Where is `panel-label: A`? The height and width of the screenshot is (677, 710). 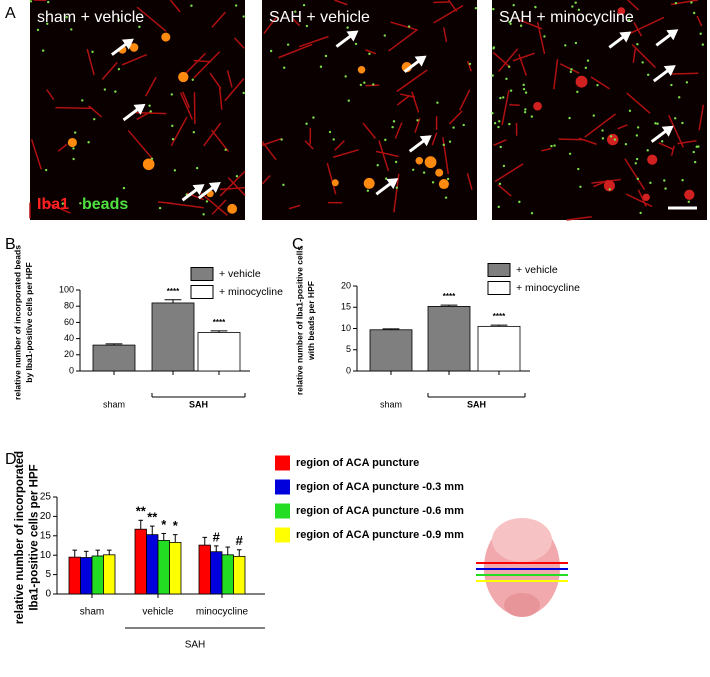
panel-label: A is located at coordinates (10, 13).